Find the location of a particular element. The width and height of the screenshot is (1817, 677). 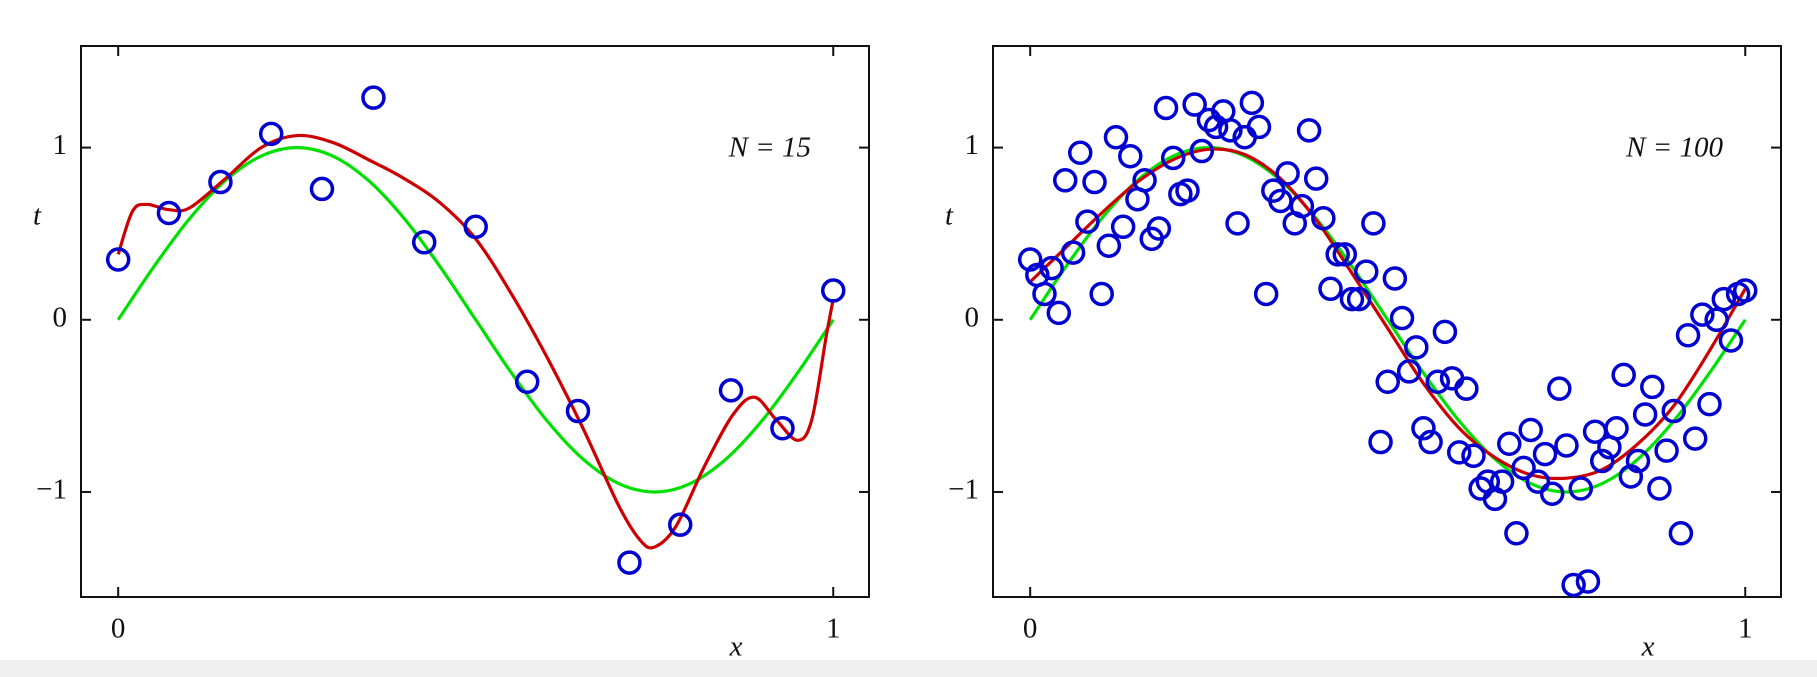

annotation: N = 15 is located at coordinates (769, 148).